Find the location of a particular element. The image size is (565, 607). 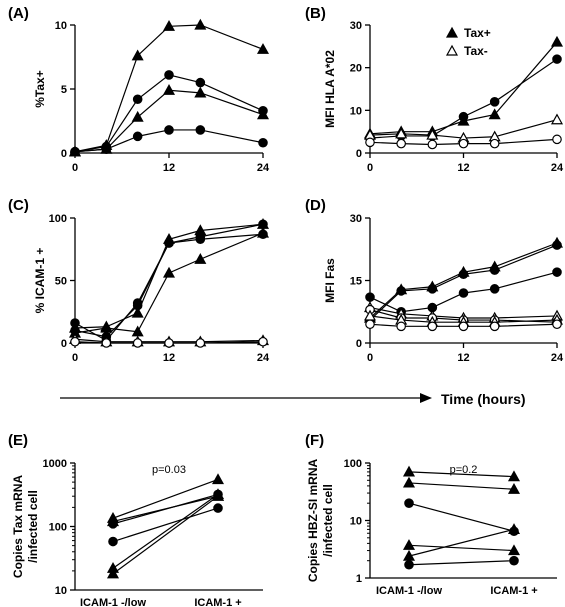

category-label: ICAM-1 -/low is located at coordinates (113, 602).